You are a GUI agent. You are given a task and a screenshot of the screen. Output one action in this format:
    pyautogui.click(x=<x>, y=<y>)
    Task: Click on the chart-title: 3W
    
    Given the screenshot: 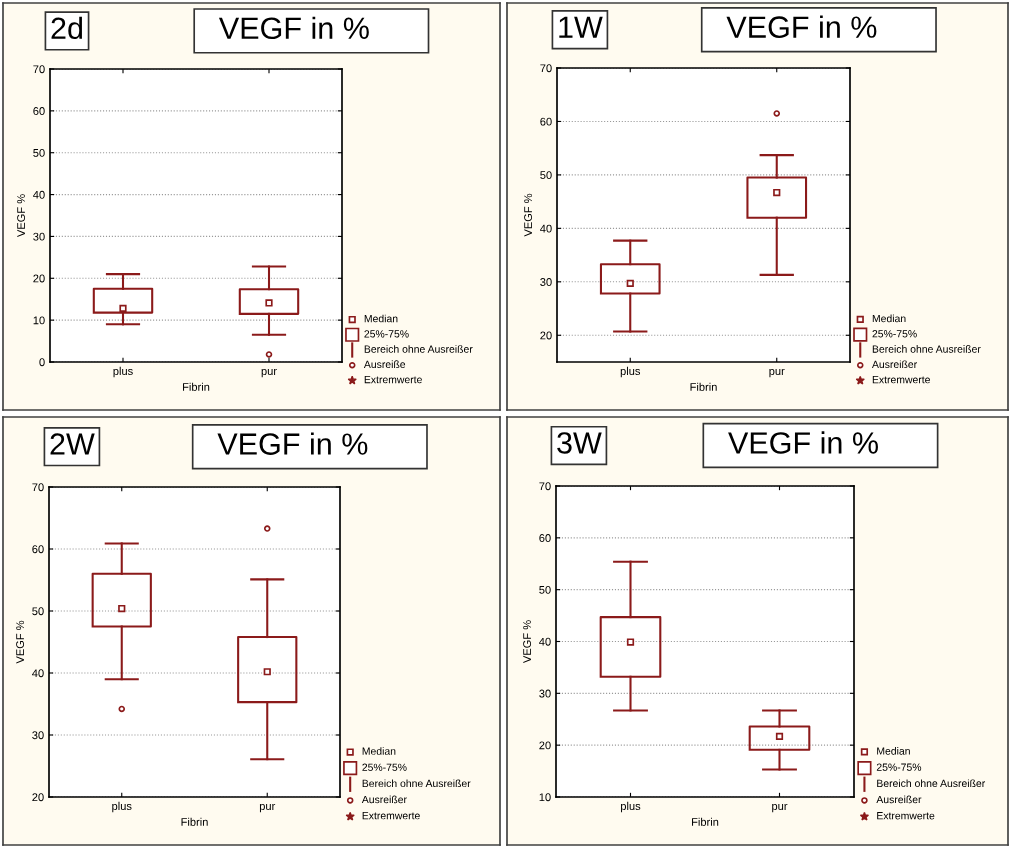 What is the action you would take?
    pyautogui.click(x=579, y=443)
    